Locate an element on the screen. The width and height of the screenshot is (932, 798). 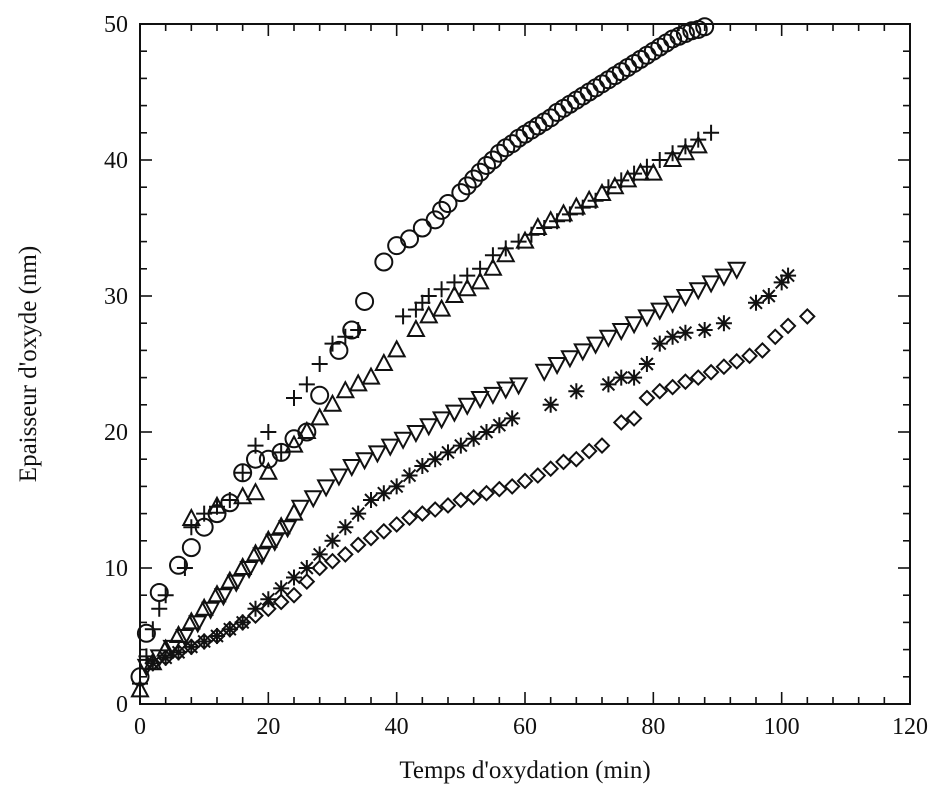
y-tick-label: 10 is located at coordinates (116, 569).